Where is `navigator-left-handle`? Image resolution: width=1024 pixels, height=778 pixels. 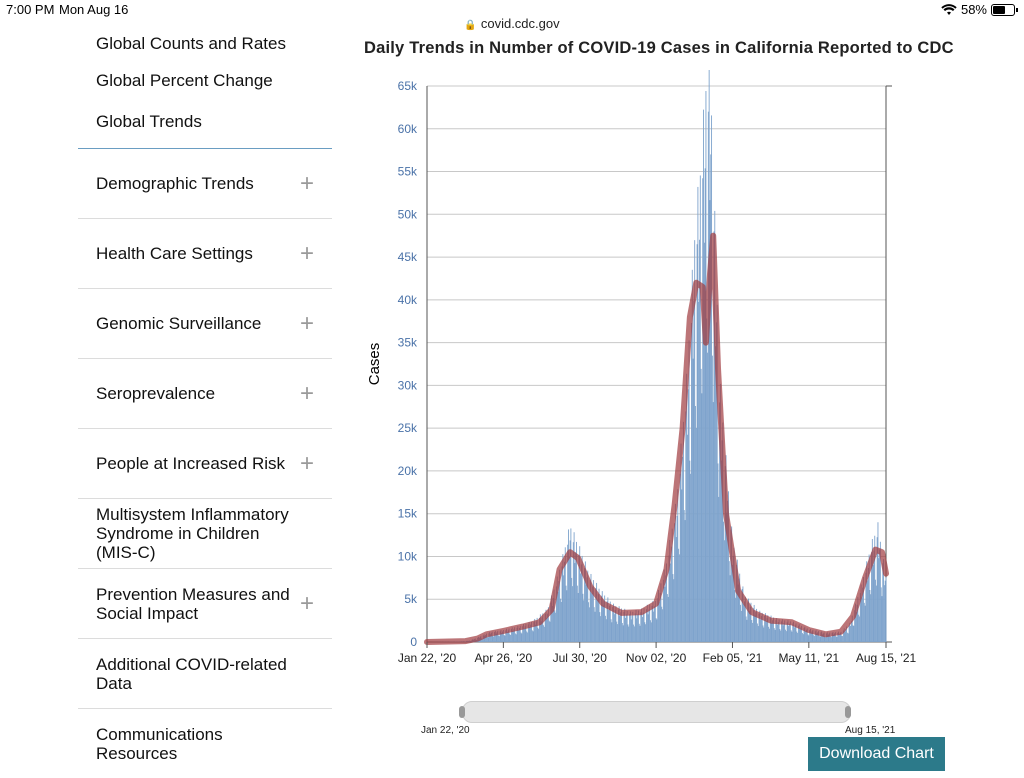
navigator-left-handle is located at coordinates (462, 712).